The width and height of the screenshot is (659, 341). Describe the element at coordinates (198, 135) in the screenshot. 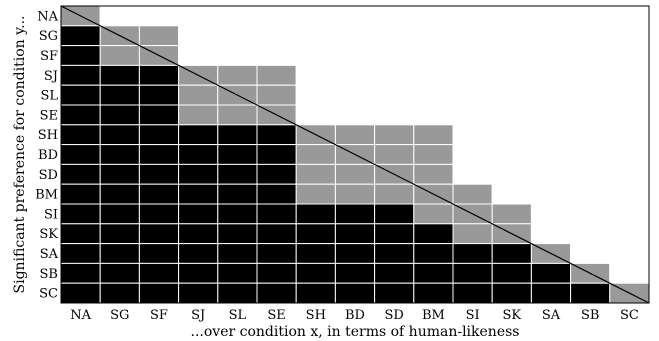

I see `matrix-cell-SH-over-SJ` at that location.